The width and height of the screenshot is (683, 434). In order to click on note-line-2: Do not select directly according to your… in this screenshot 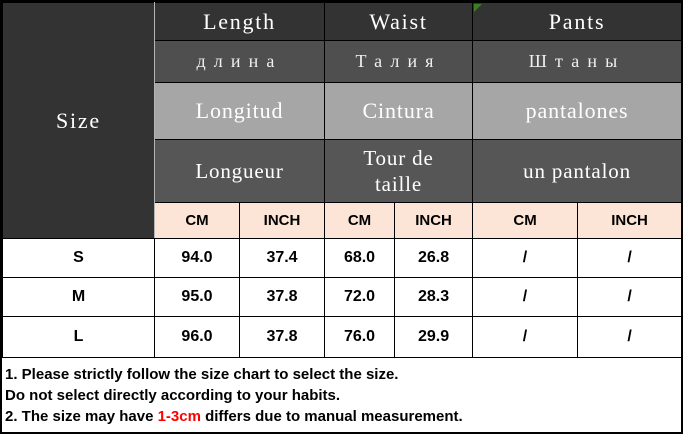, I will do `click(173, 395)`.